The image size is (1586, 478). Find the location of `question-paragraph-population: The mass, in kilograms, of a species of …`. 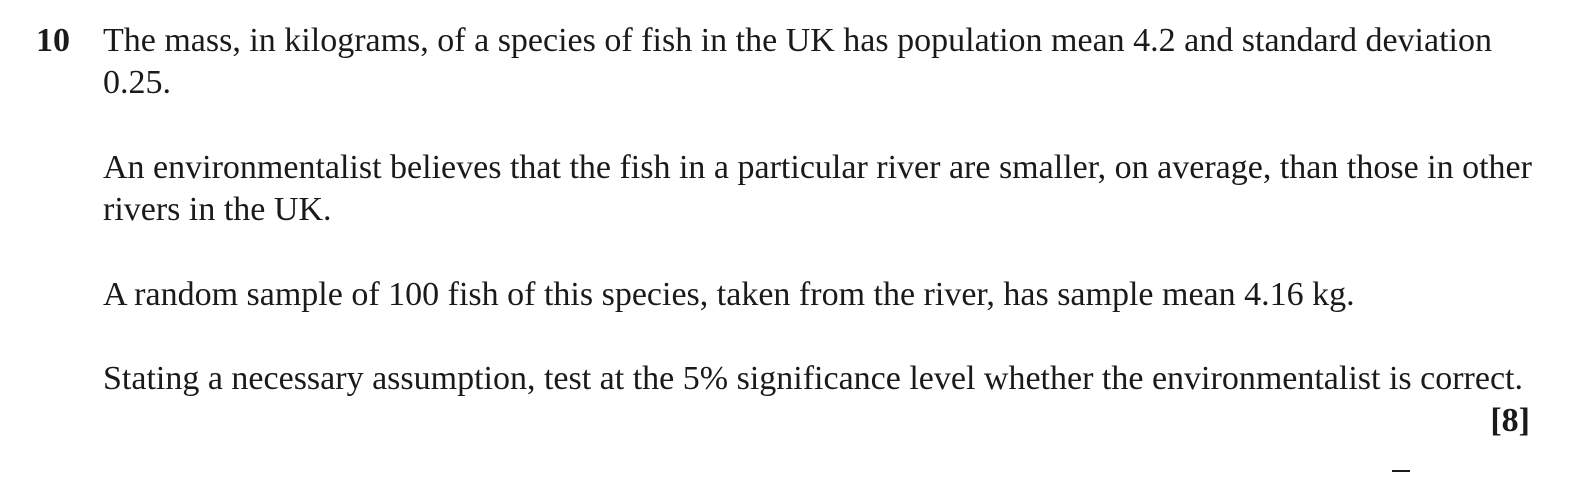

question-paragraph-population: The mass, in kilograms, of a species of … is located at coordinates (797, 61).